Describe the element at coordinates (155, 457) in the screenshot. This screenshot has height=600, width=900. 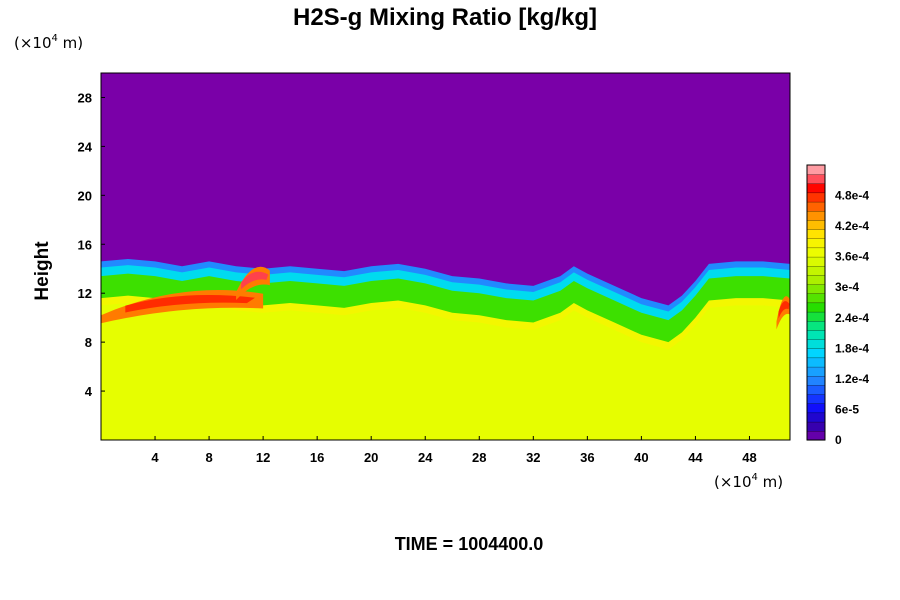
I see `x-tick-label: 4` at that location.